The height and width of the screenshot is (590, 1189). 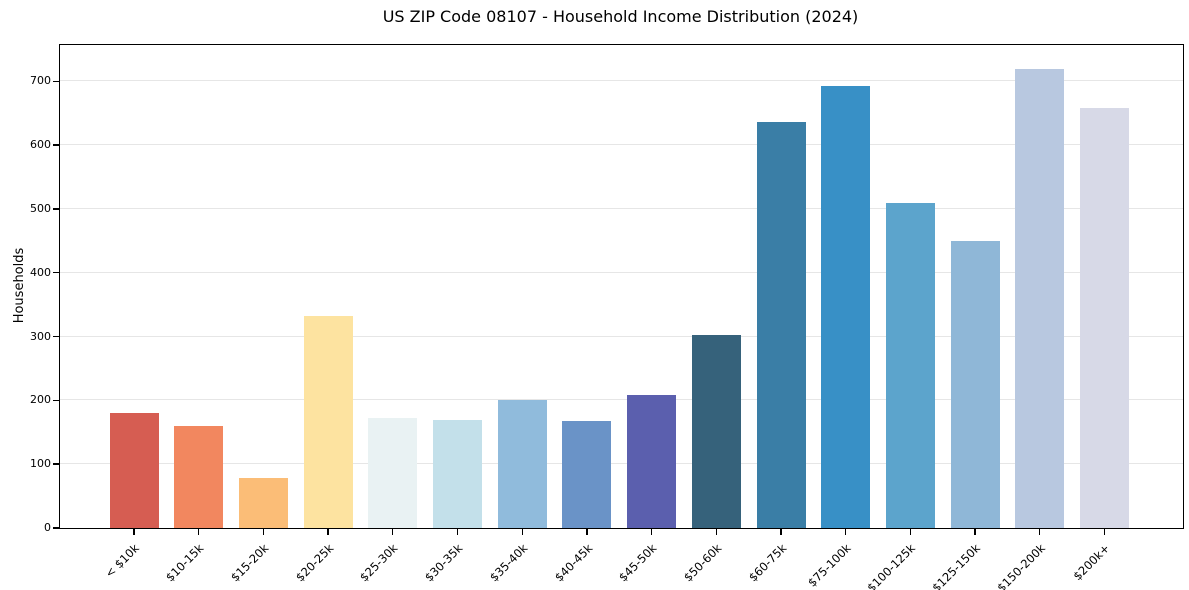 I want to click on x-tick-label-40-45k: $40-45k, so click(x=573, y=563).